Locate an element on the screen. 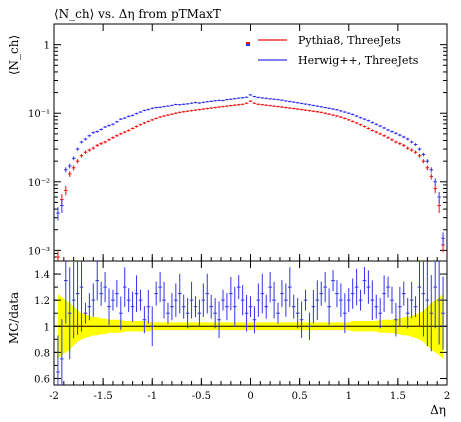  main-y-axis-label: ⟨N_ch⟩ is located at coordinates (14, 55).